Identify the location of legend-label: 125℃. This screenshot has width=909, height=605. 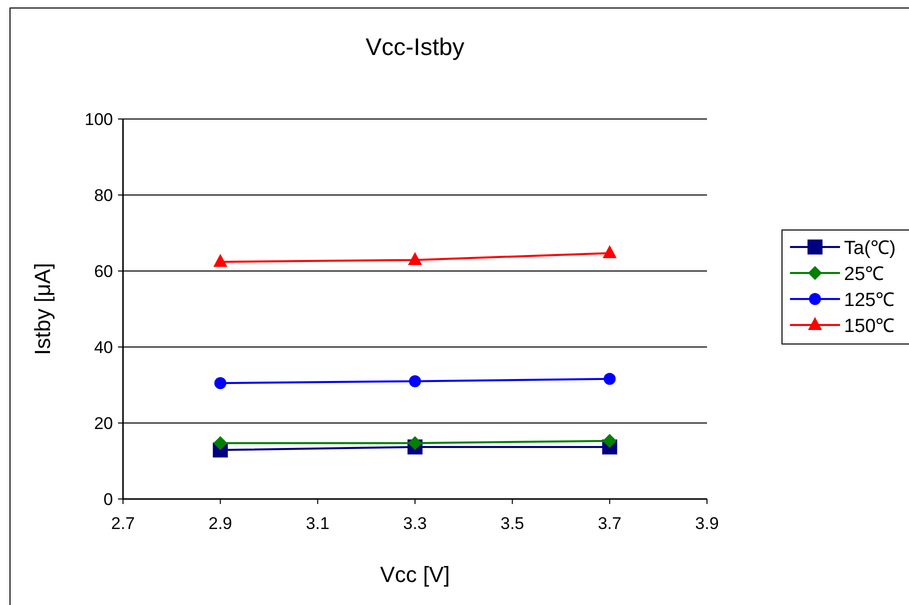
(869, 300).